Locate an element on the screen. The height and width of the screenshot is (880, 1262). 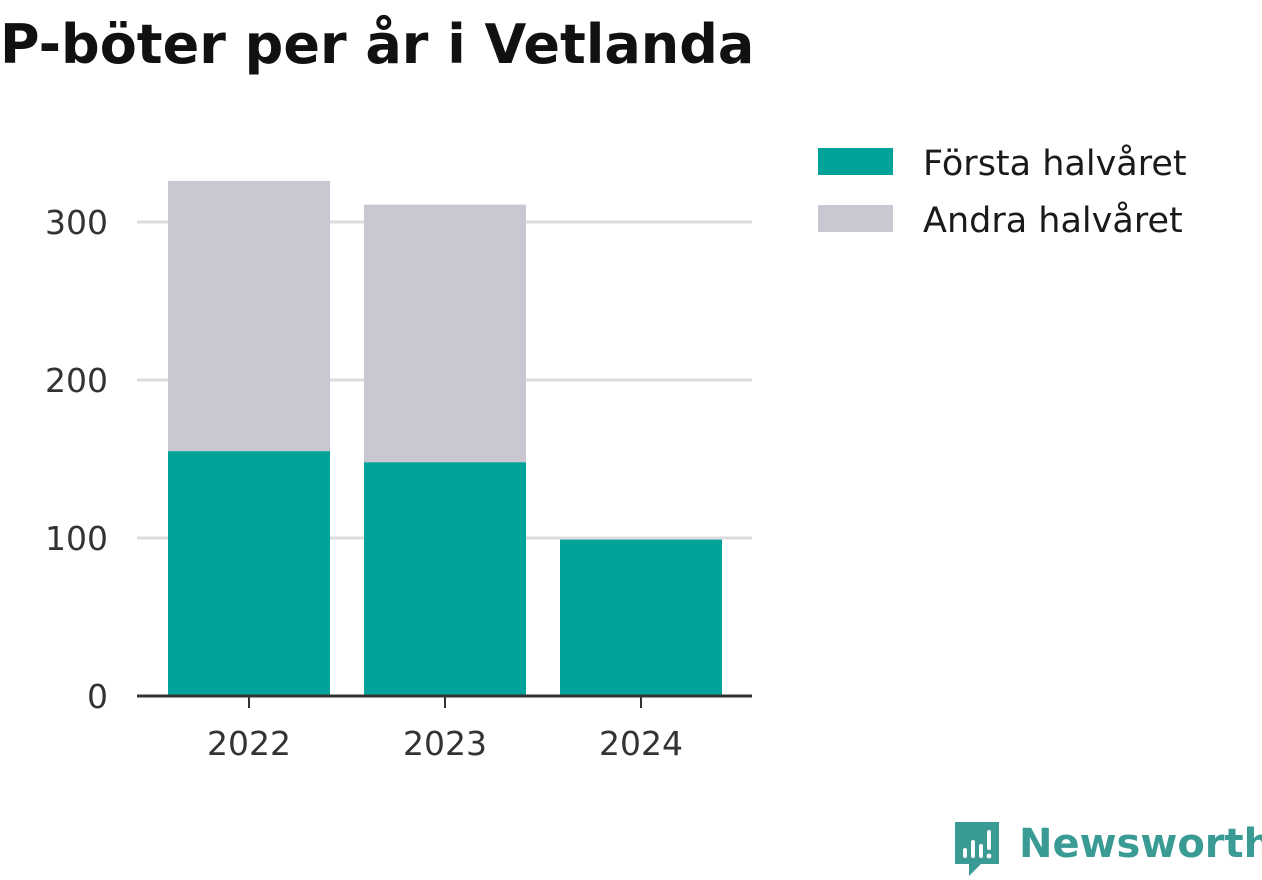
newsworthy-logo-icon is located at coordinates (977, 849).